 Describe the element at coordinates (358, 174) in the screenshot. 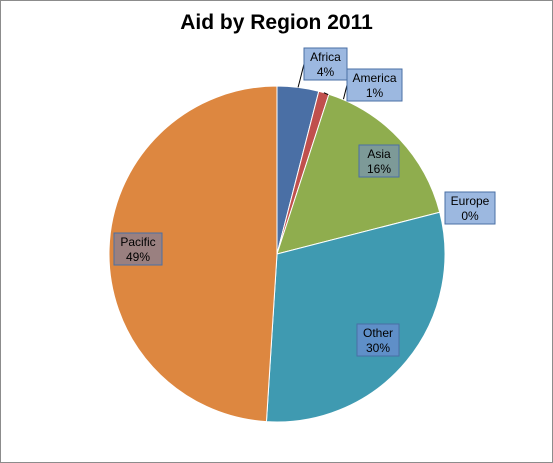

I see `pie-slice-asia` at that location.